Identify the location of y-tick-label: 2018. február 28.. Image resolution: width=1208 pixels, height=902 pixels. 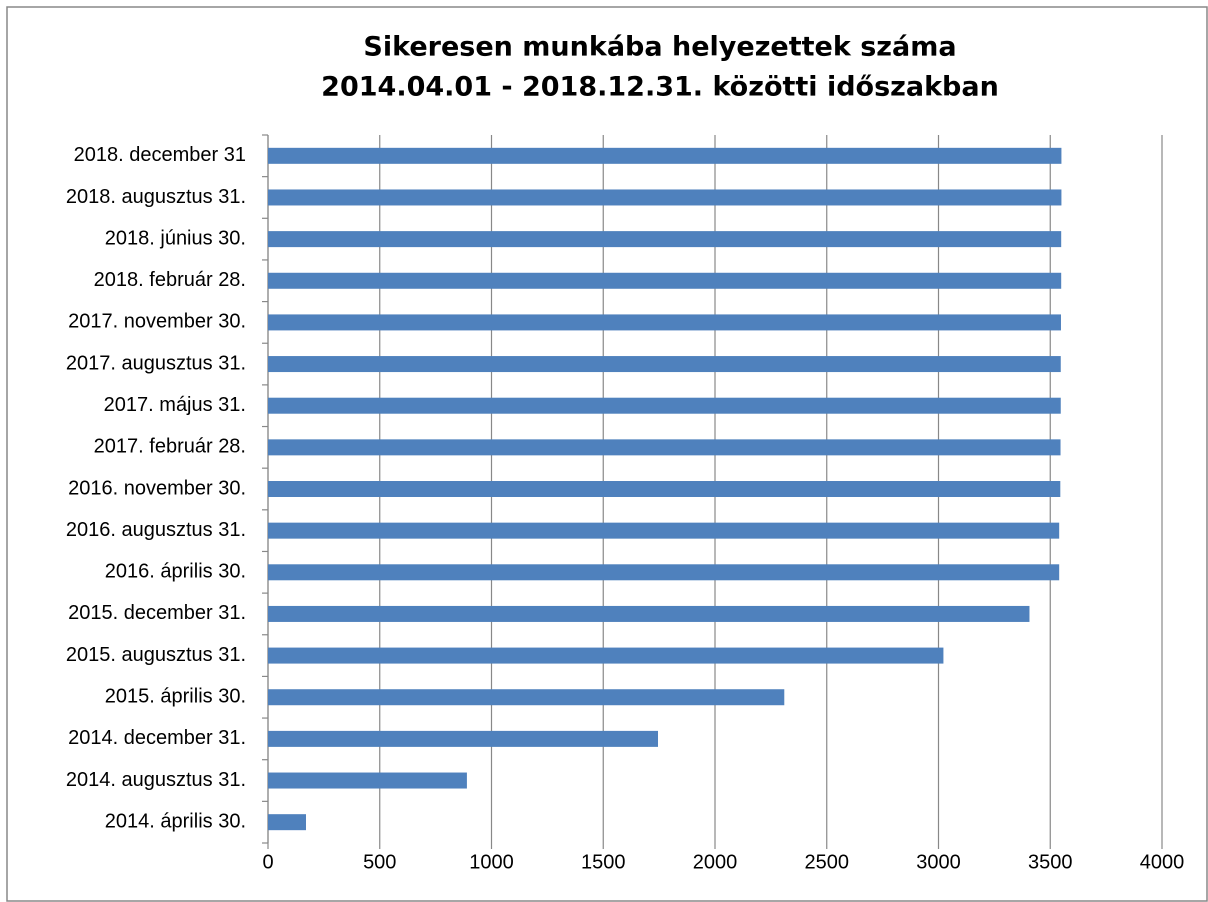
(170, 280).